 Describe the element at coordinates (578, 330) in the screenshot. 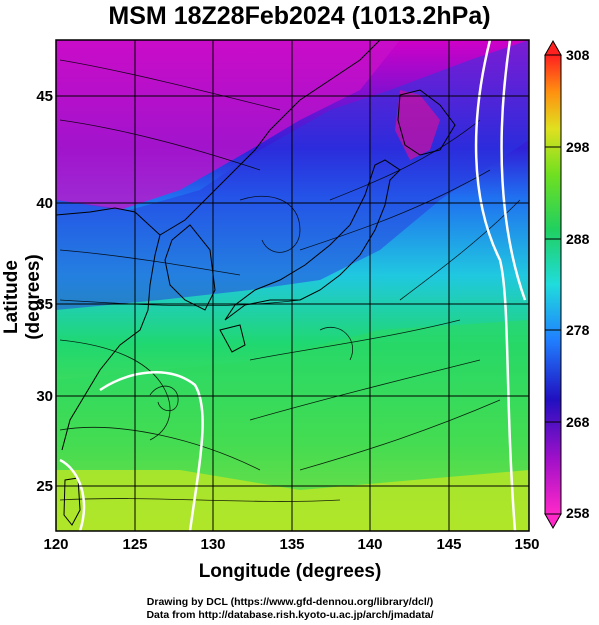

I see `colorbar-tick-label: 278` at that location.